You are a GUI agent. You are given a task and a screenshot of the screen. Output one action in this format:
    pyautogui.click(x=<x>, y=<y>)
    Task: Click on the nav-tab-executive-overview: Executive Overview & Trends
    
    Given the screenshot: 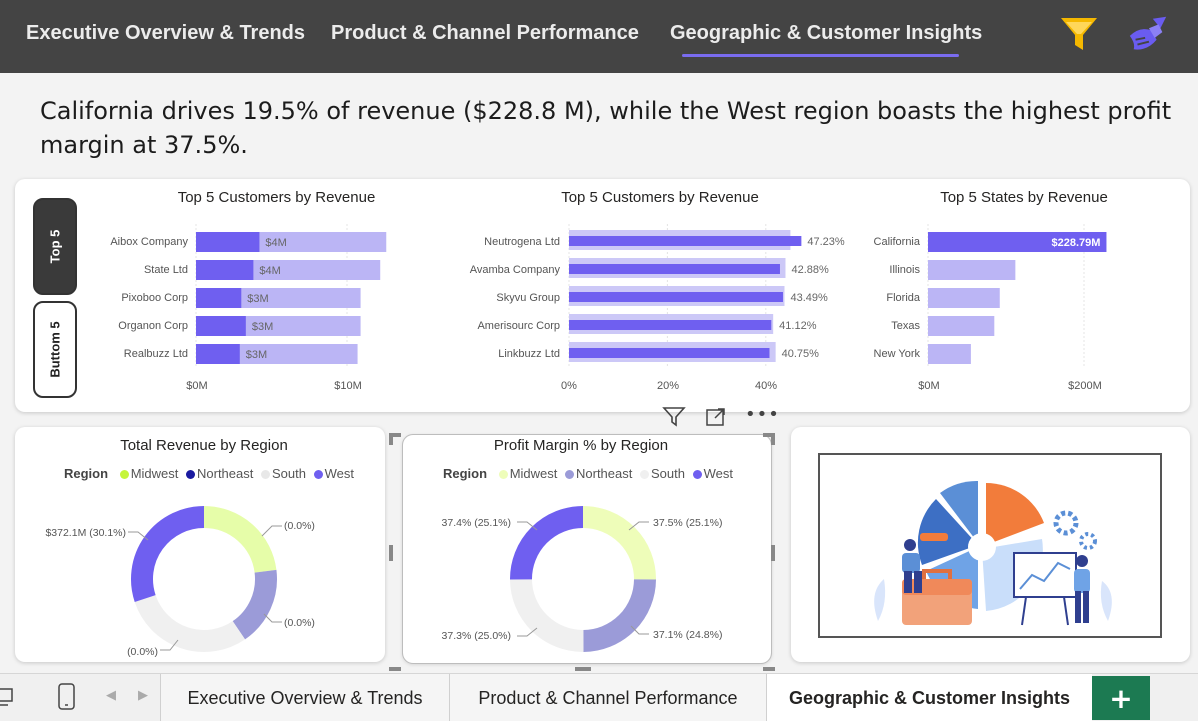 What is the action you would take?
    pyautogui.click(x=166, y=33)
    